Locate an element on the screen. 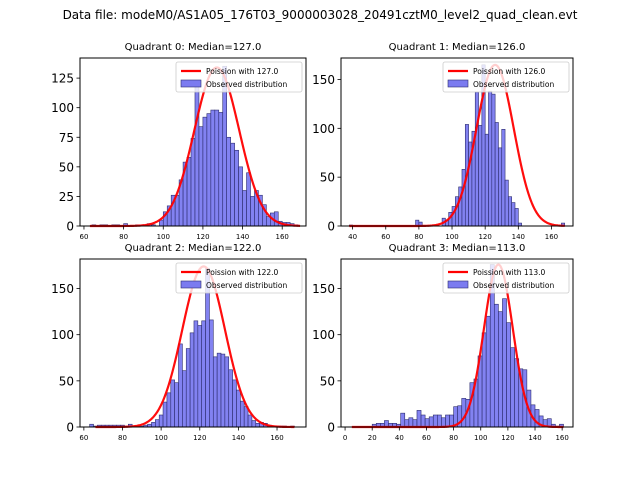  subplot-title: Quadrant 1: Median=126.0 is located at coordinates (457, 47).